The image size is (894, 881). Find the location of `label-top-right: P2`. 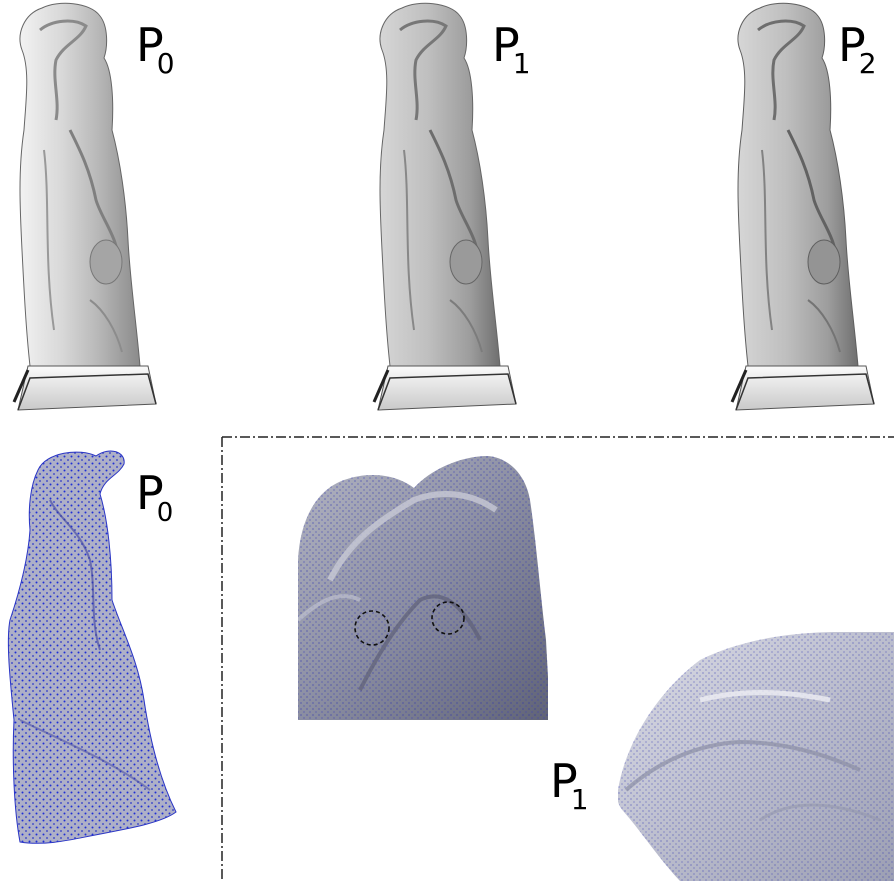

label-top-right: P2 is located at coordinates (857, 54).